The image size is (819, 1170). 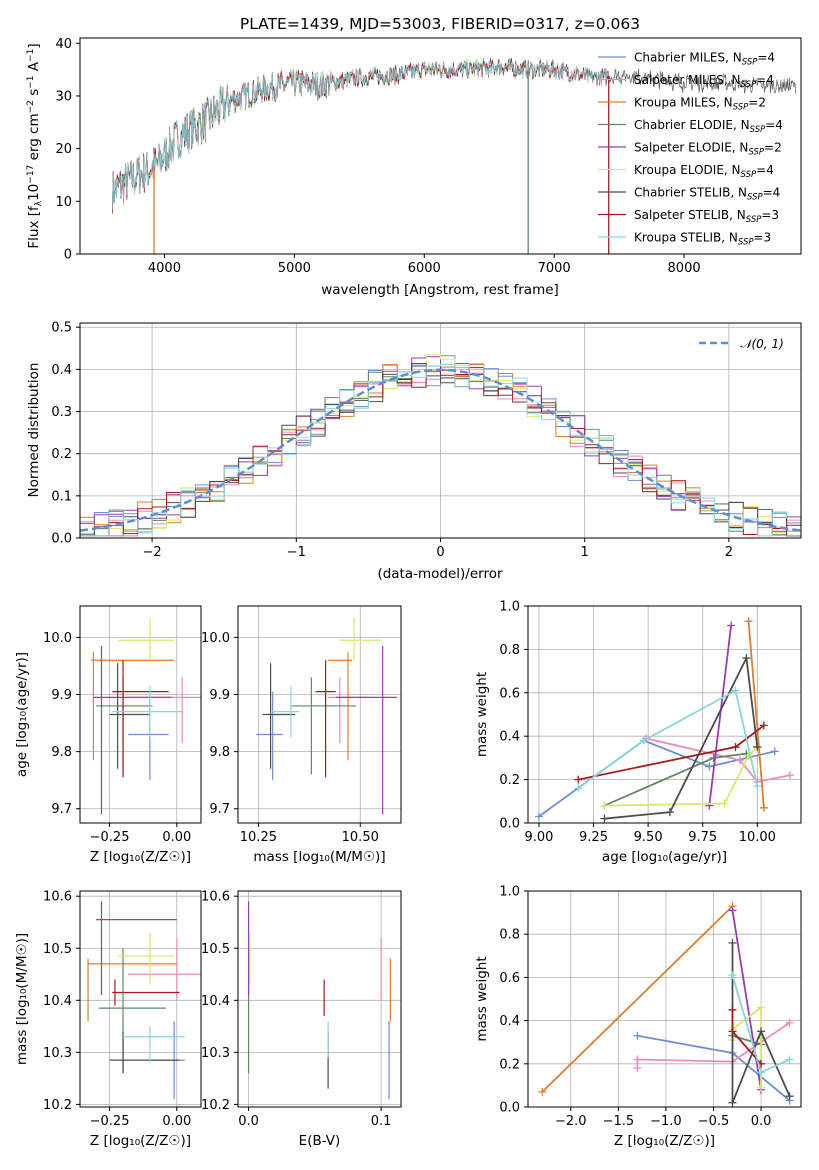 What do you see at coordinates (687, 170) in the screenshot?
I see `legend-label-text: Kroupa ELODIE, N` at bounding box center [687, 170].